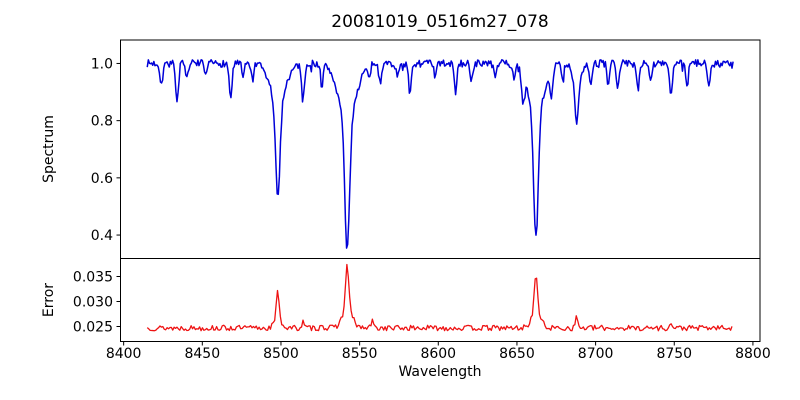  Describe the element at coordinates (281, 354) in the screenshot. I see `x-tick-label: 8500` at that location.